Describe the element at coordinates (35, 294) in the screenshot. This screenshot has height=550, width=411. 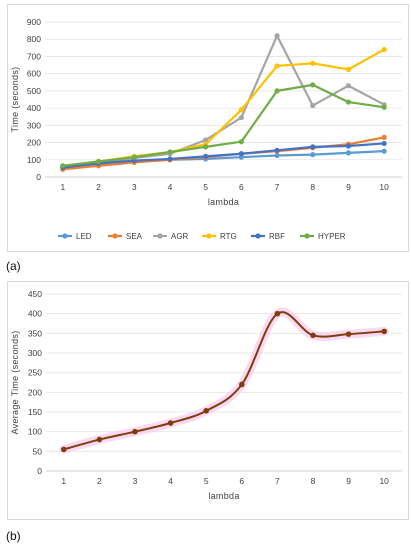
I see `y-tick-label: 450` at that location.